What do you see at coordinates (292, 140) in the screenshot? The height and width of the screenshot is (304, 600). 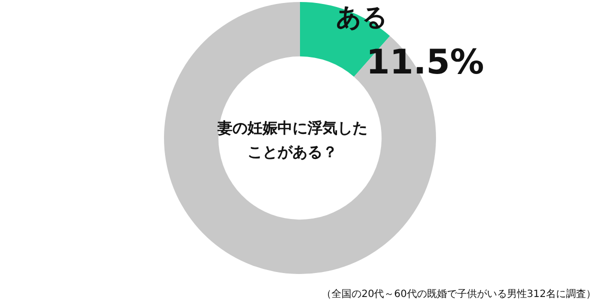 I see `text: 妻の妊娠中に浮気したことがある？` at bounding box center [292, 140].